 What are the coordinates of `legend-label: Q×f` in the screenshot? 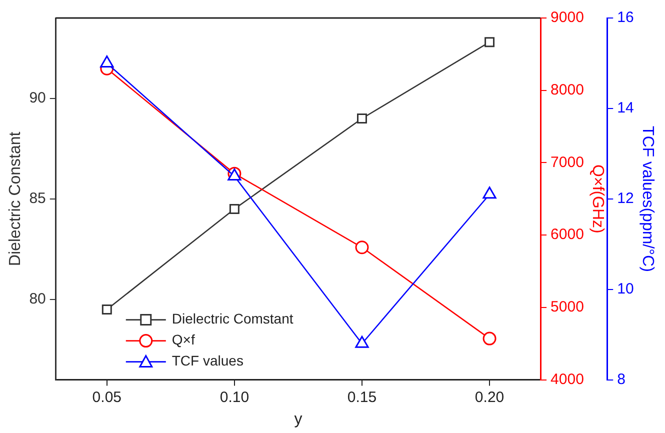 It's located at (183, 340).